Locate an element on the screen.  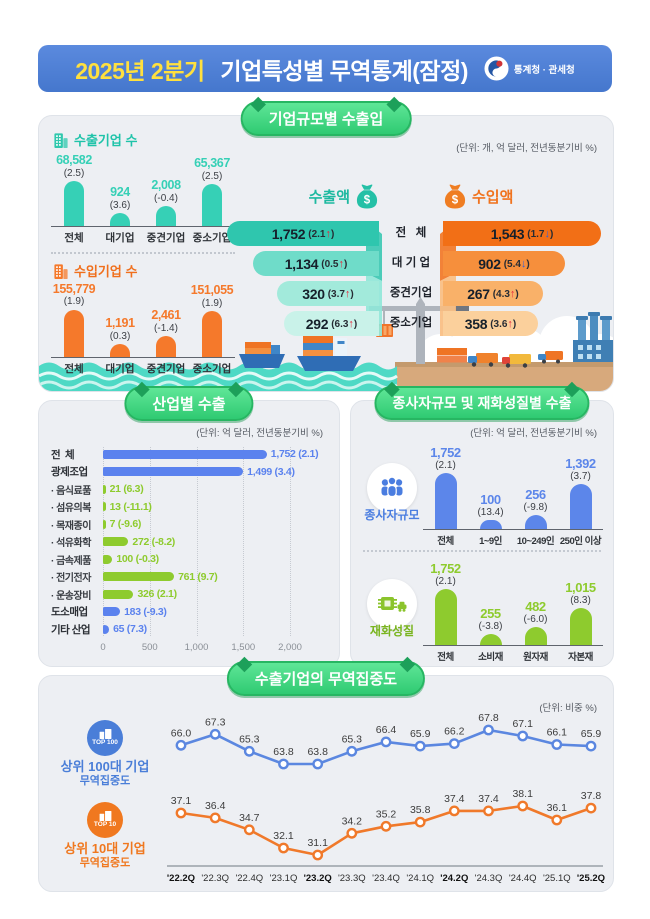
point-value: 37.8 is located at coordinates (591, 796).